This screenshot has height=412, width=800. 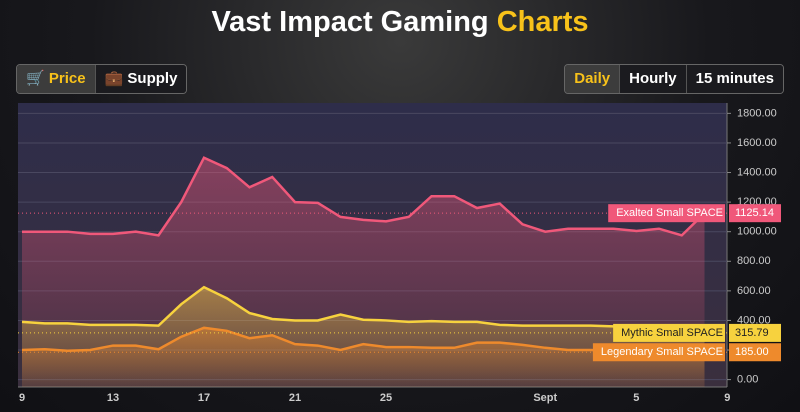 I want to click on y-tick-label: 1800.00, so click(x=757, y=113).